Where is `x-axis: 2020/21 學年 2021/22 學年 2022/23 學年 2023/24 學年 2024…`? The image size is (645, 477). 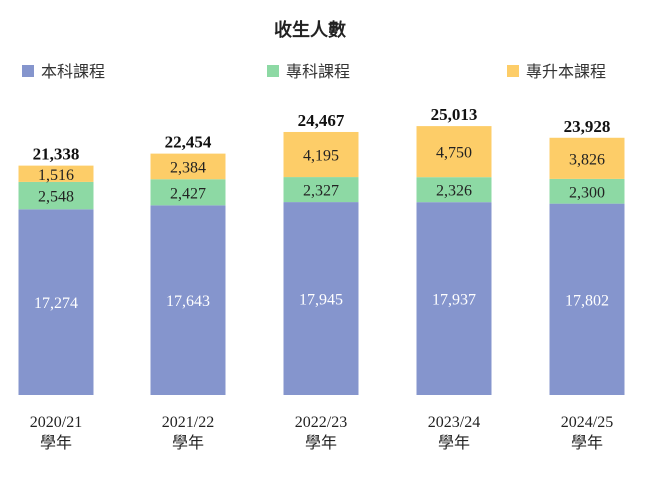
x-axis: 2020/21 學年 2021/22 學年 2022/23 學年 2023/24 學年 2024… is located at coordinates (321, 433).